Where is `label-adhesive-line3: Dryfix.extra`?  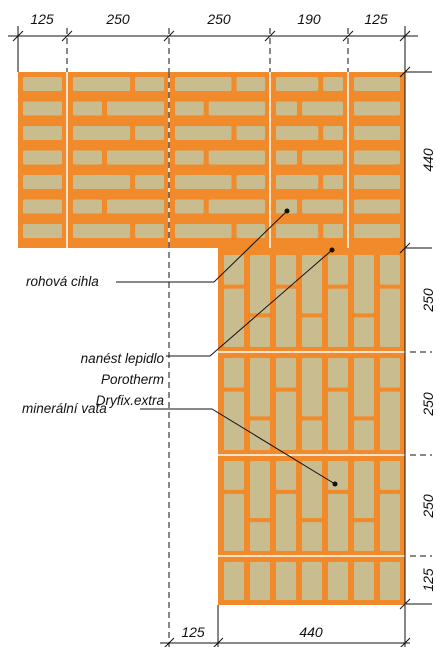 label-adhesive-line3: Dryfix.extra is located at coordinates (130, 400).